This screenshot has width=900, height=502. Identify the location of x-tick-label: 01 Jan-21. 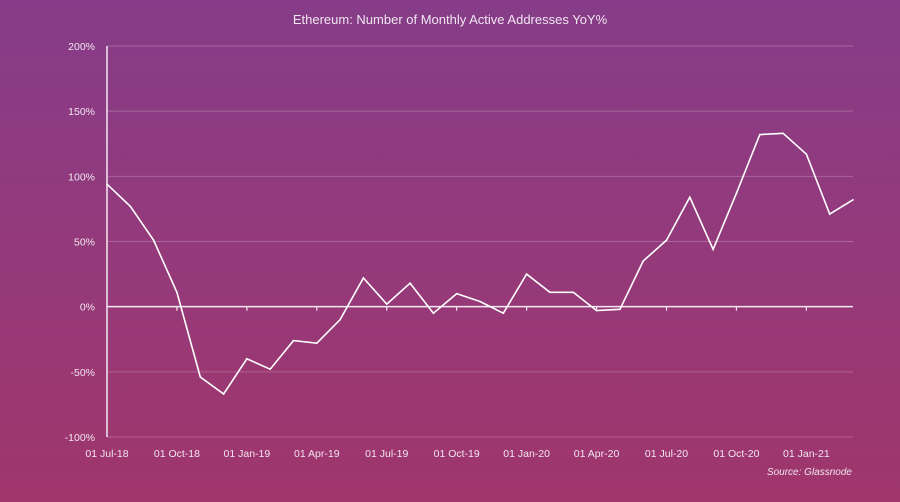
(806, 454).